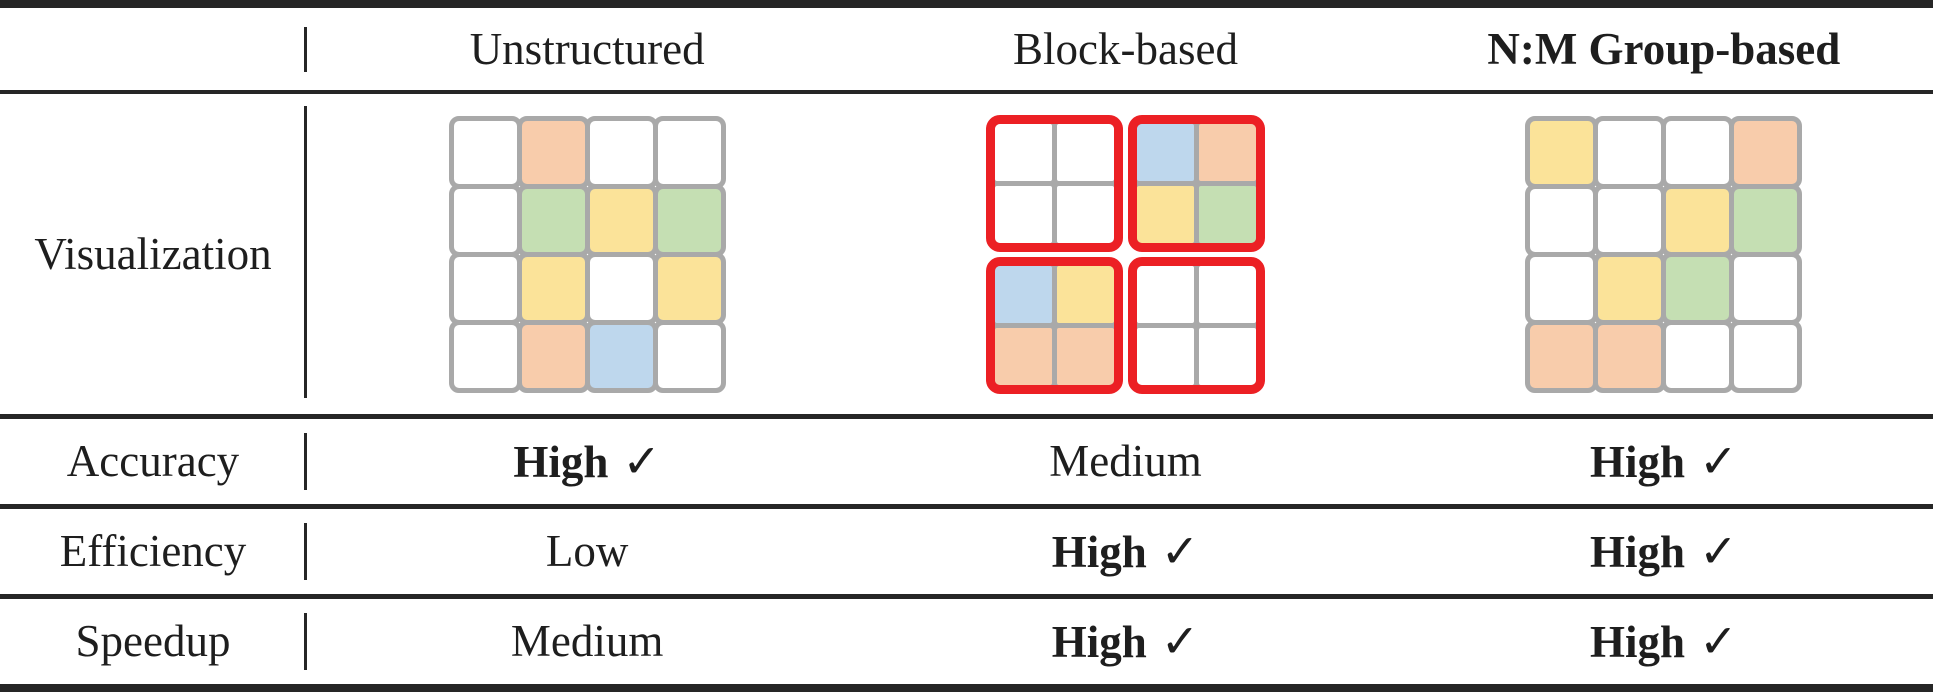  I want to click on speedup-row: Speedup Medium High ✓ High ✓, so click(966, 641).